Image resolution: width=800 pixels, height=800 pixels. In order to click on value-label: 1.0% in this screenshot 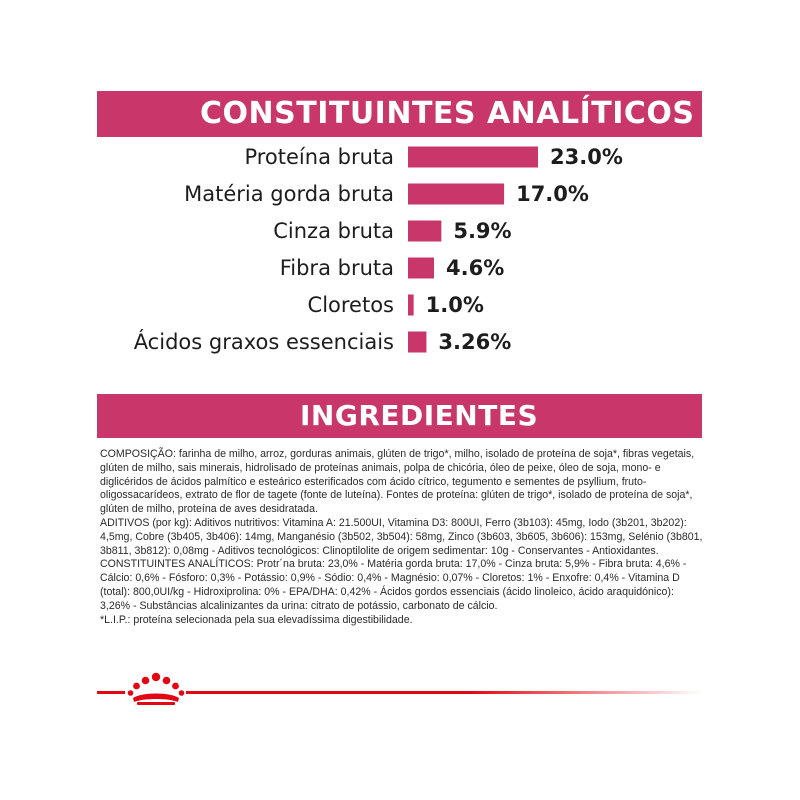, I will do `click(455, 305)`.